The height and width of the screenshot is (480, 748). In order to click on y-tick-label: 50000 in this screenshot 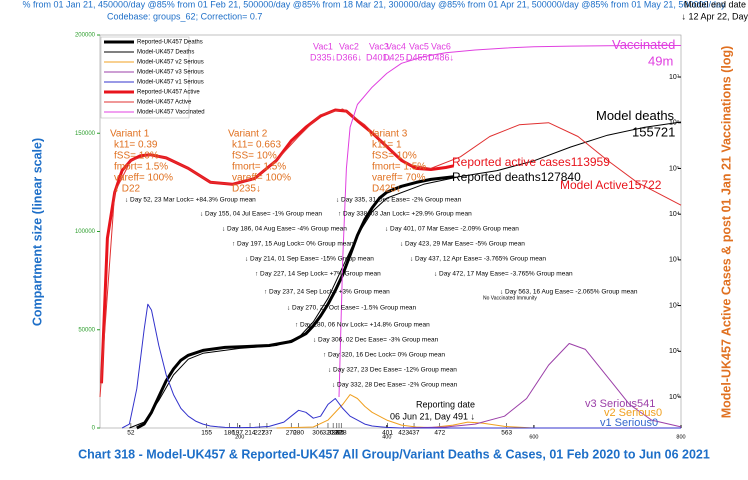, I will do `click(86, 330)`.